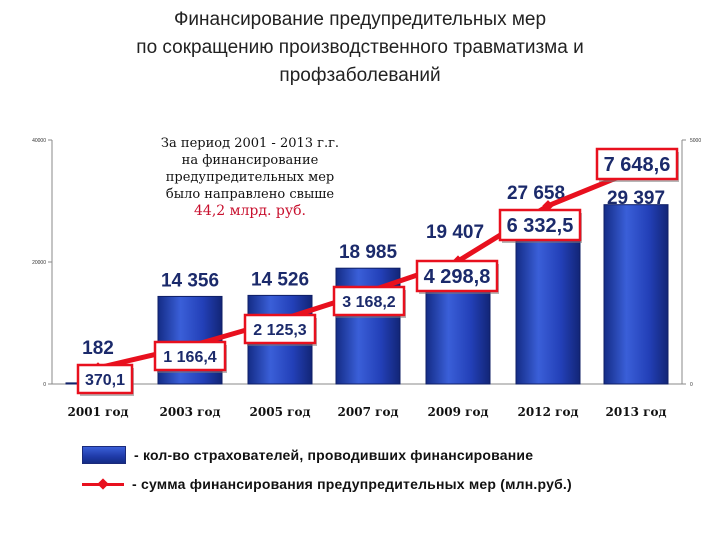 The width and height of the screenshot is (720, 540). Describe the element at coordinates (104, 455) in the screenshot. I see `legend-bar-swatch` at that location.